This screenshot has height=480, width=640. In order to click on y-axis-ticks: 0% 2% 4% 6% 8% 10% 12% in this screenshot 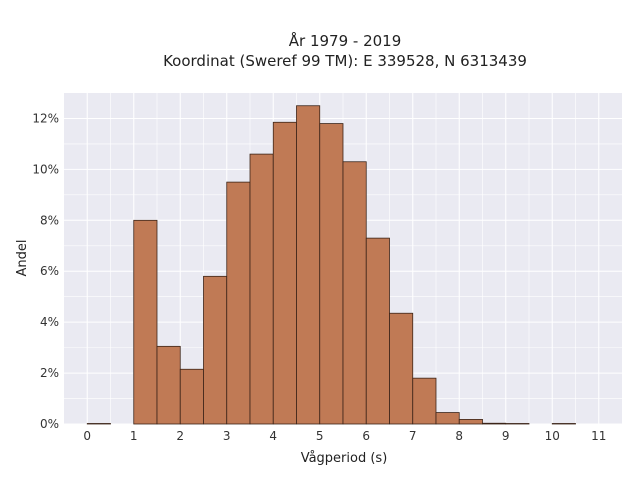, I will do `click(45, 271)`.